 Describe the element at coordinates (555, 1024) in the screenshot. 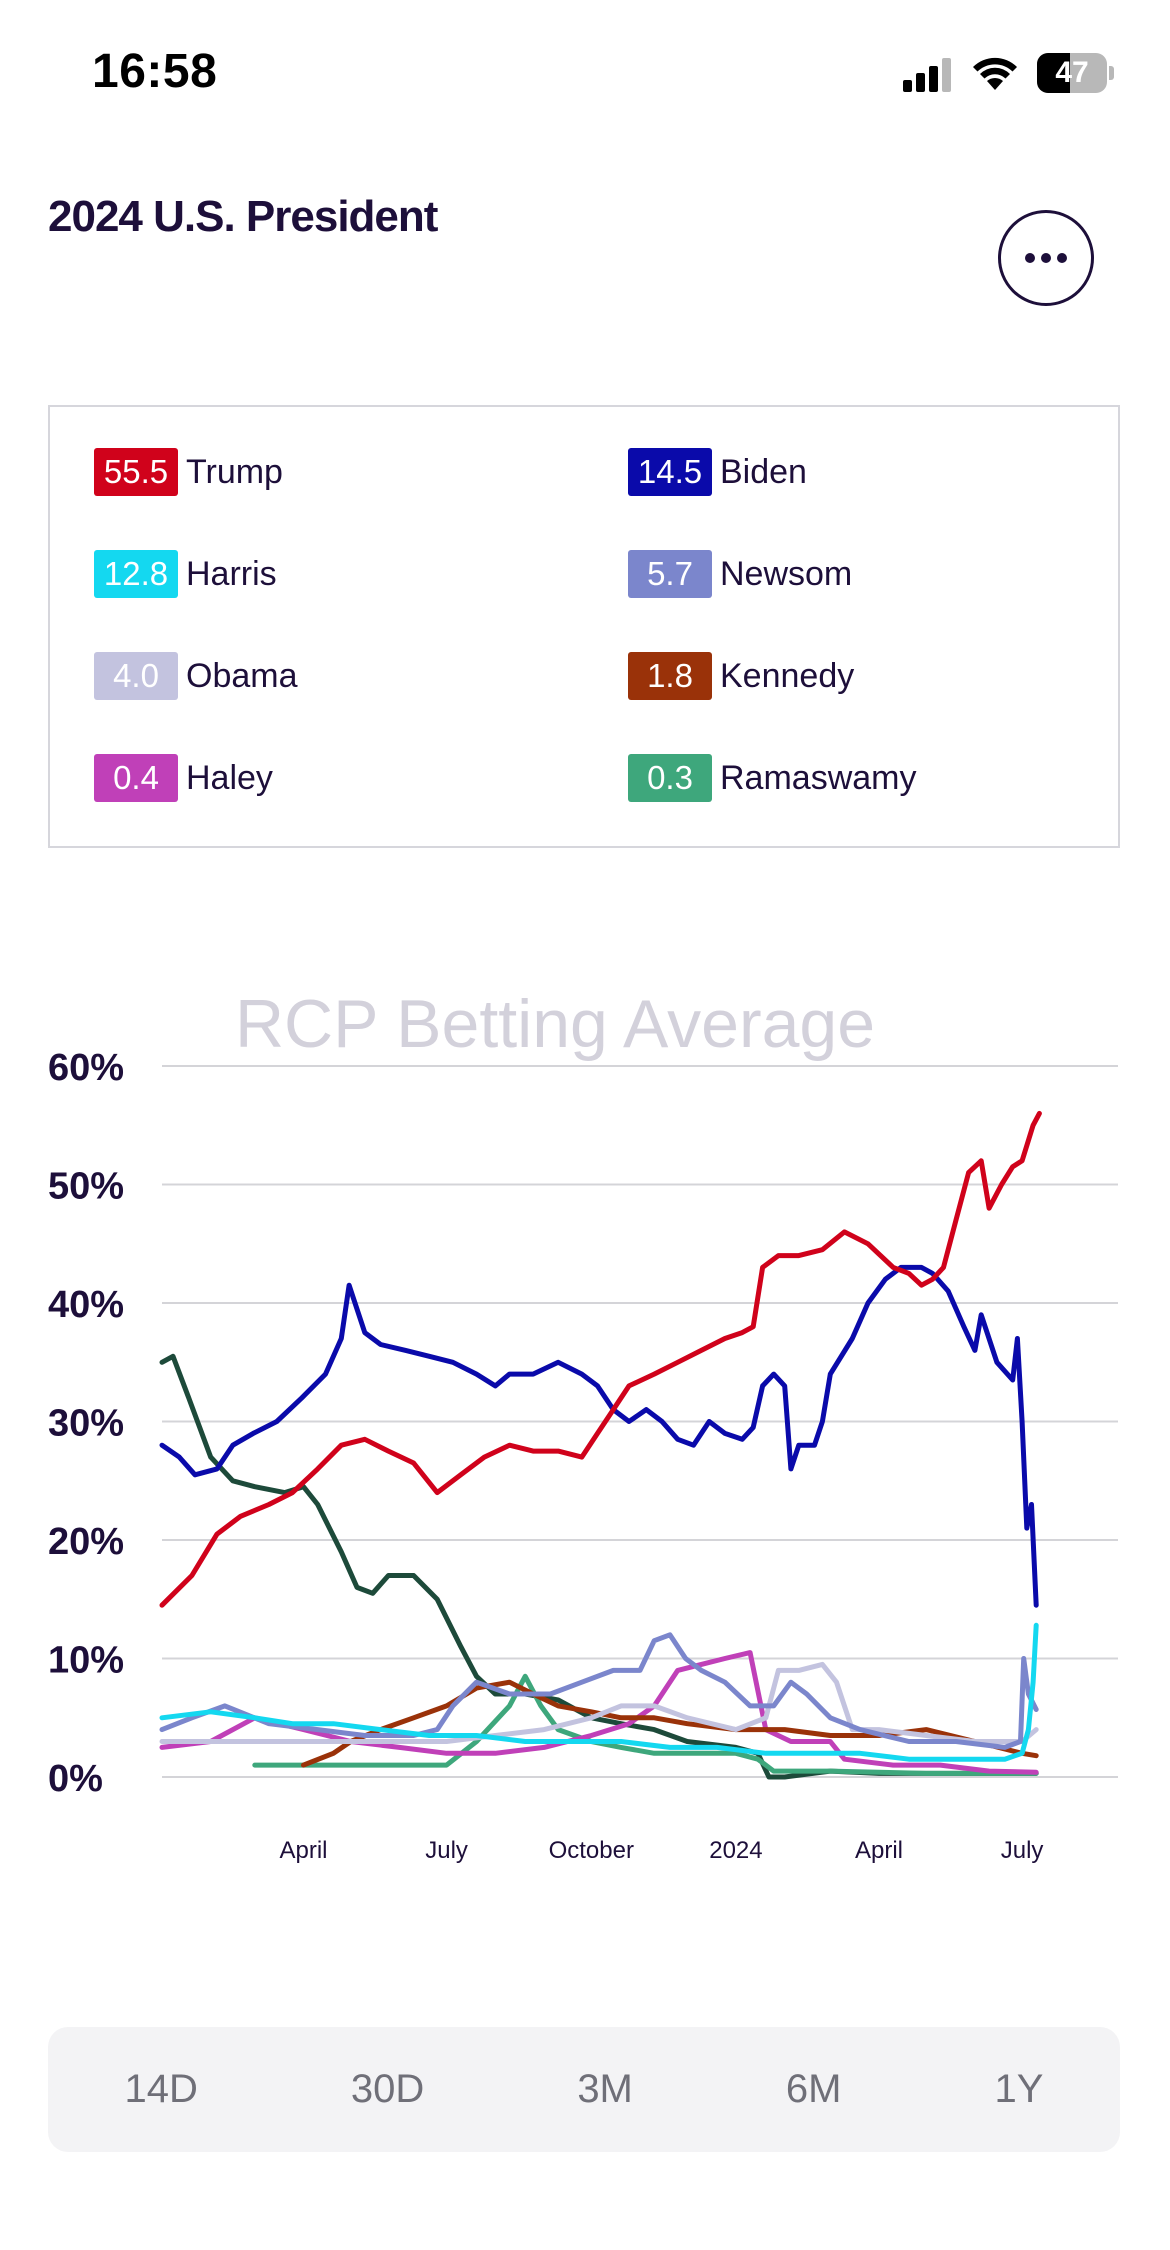

I see `chart-title: RCP Betting Average` at that location.